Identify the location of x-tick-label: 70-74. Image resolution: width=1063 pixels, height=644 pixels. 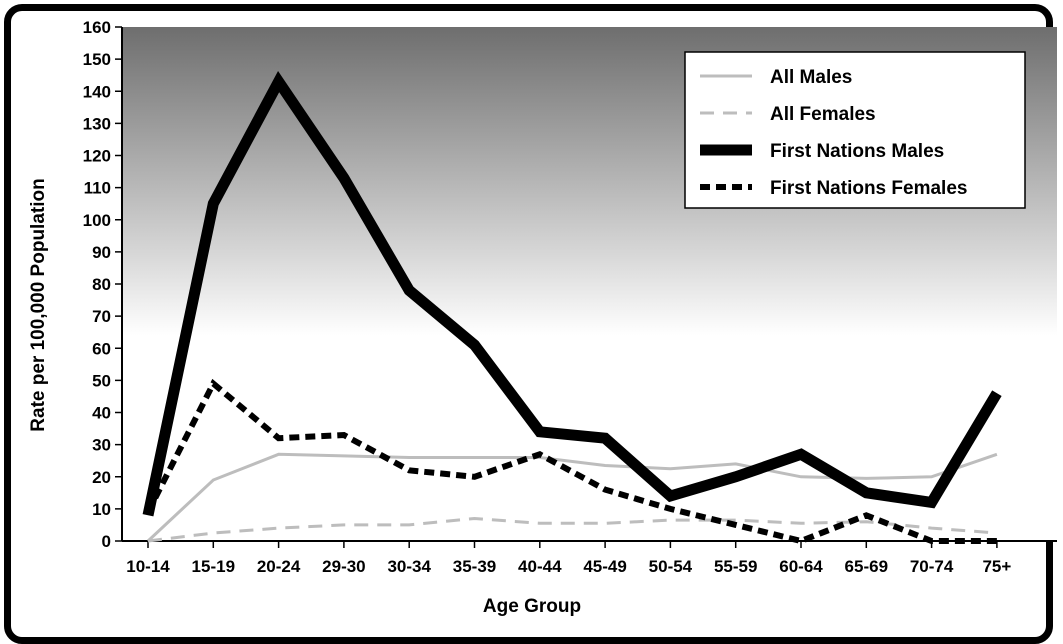
(932, 566).